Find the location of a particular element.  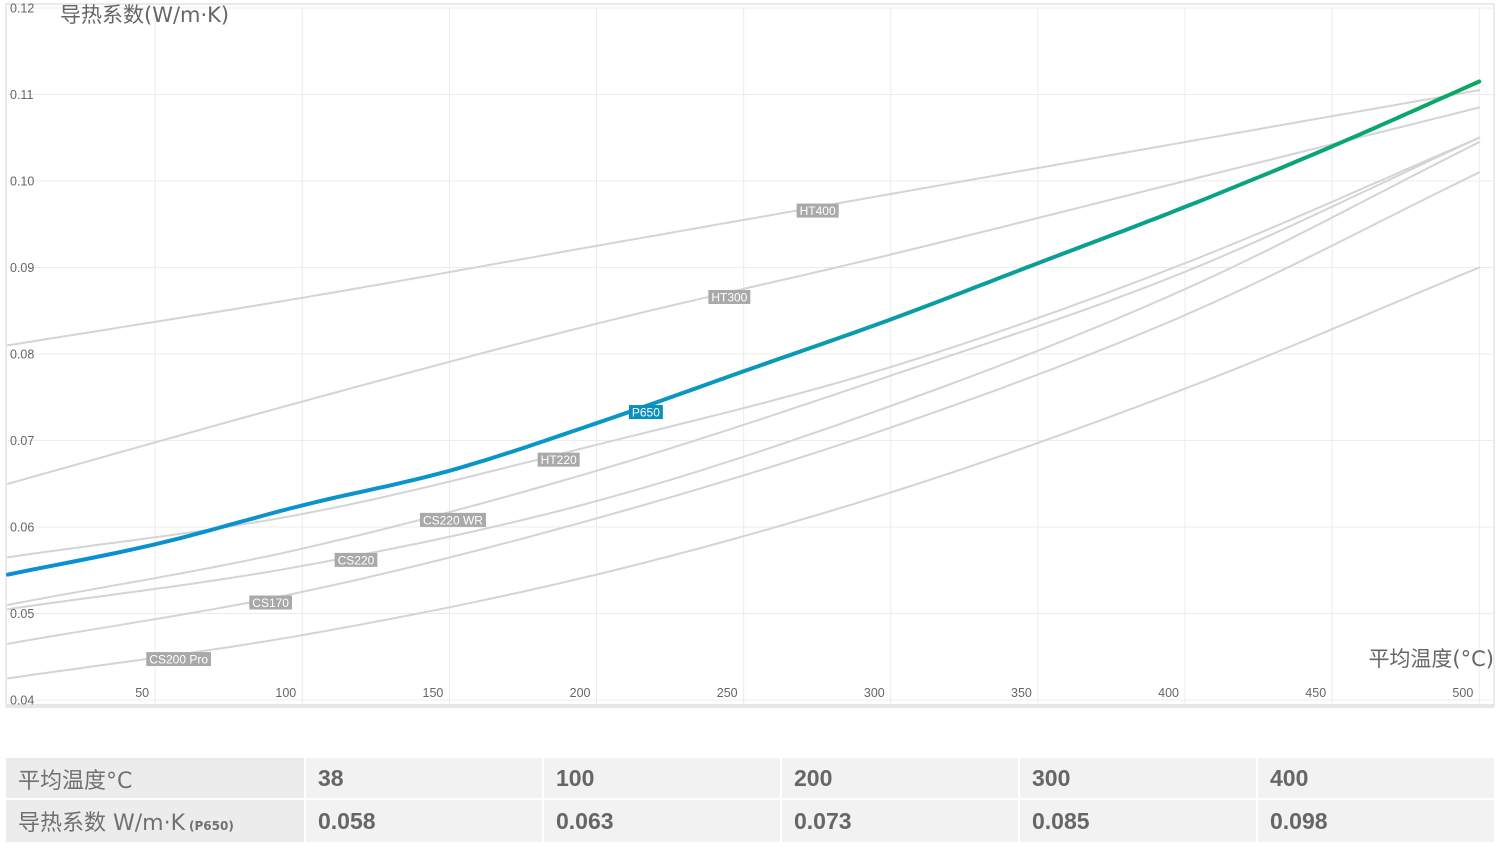

series-label-bg-cs220 is located at coordinates (356, 559).